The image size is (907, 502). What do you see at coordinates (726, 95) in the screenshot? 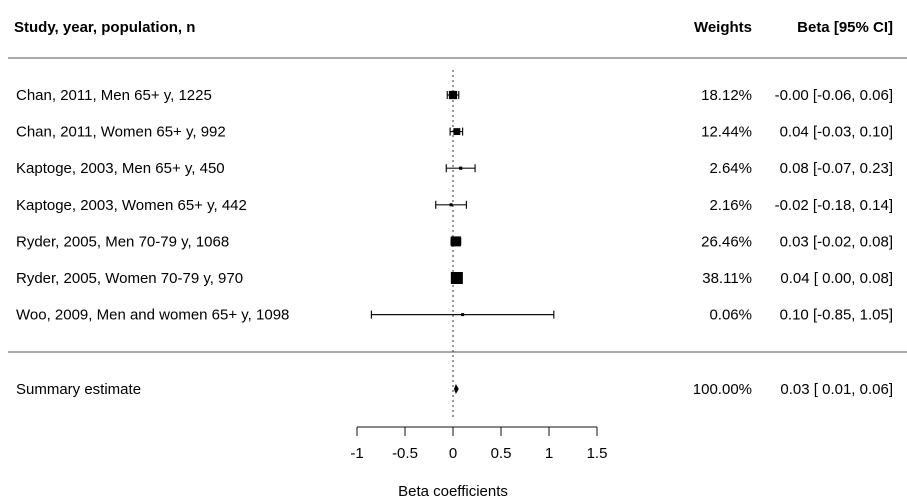
I see `weight-value: 18.12%` at bounding box center [726, 95].